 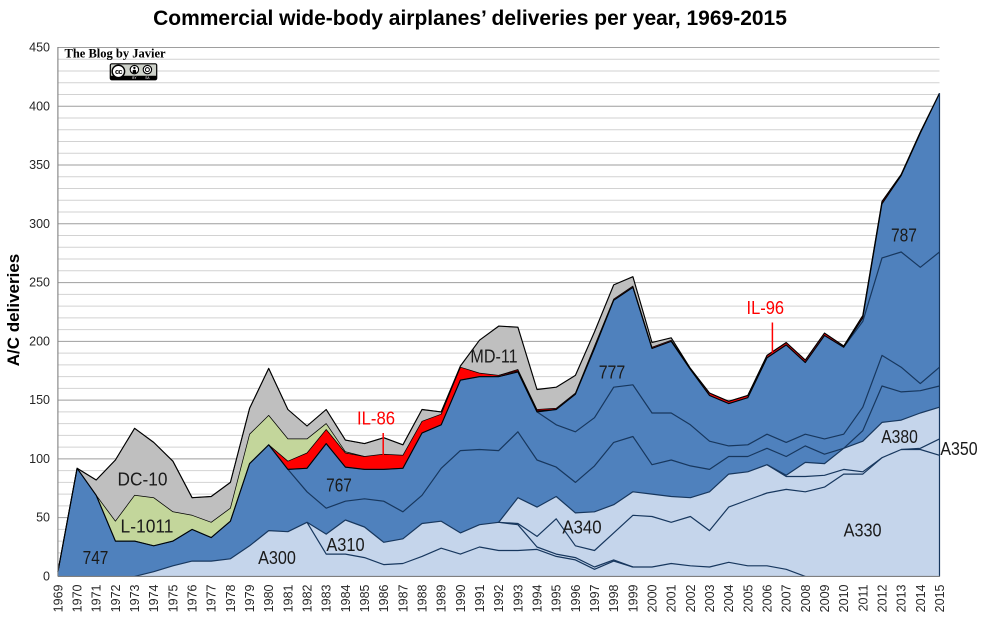 I want to click on svg-text: 250, so click(x=39, y=283).